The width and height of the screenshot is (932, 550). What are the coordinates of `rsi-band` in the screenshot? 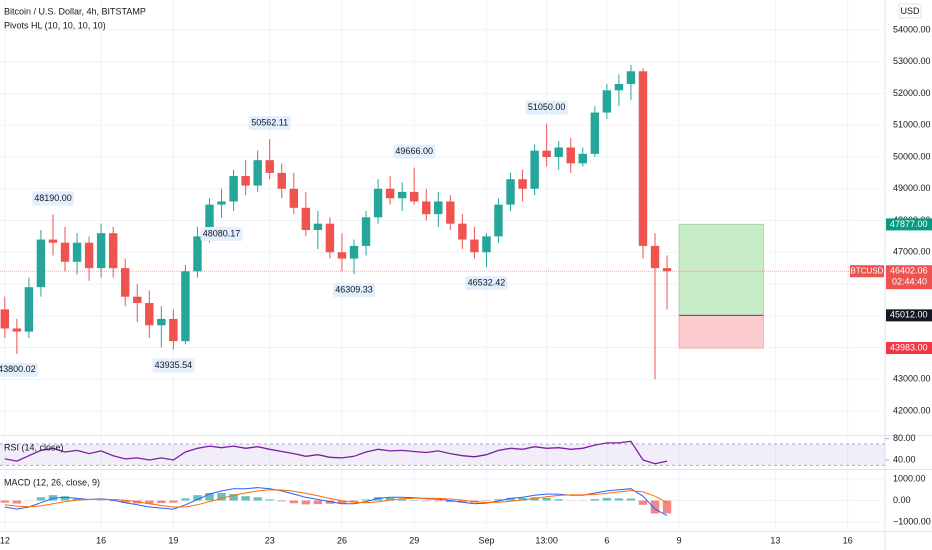 It's located at (442, 455).